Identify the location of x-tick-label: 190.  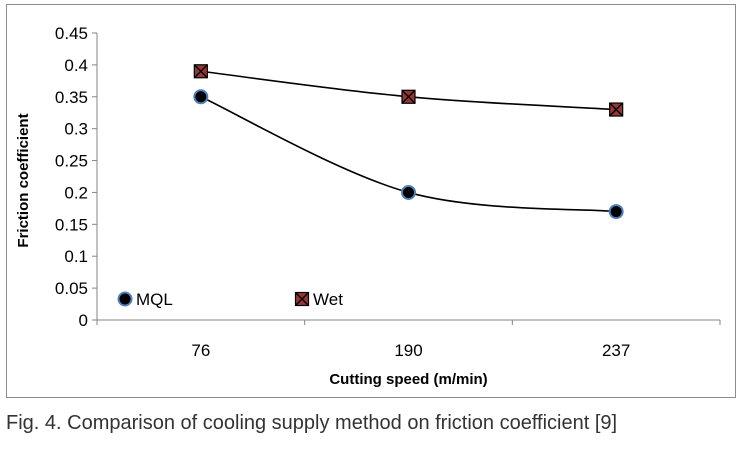
(408, 350).